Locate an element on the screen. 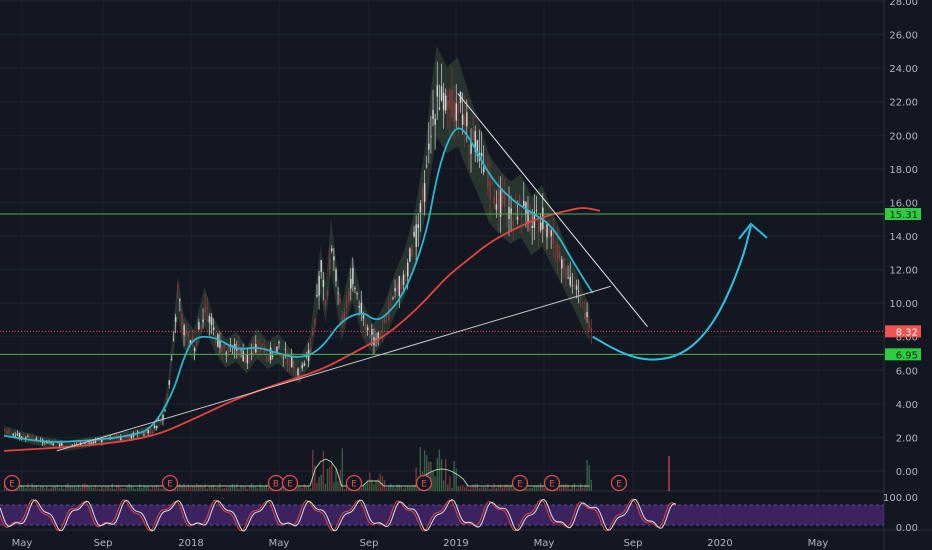  earnings-marker-label: E is located at coordinates (354, 485).